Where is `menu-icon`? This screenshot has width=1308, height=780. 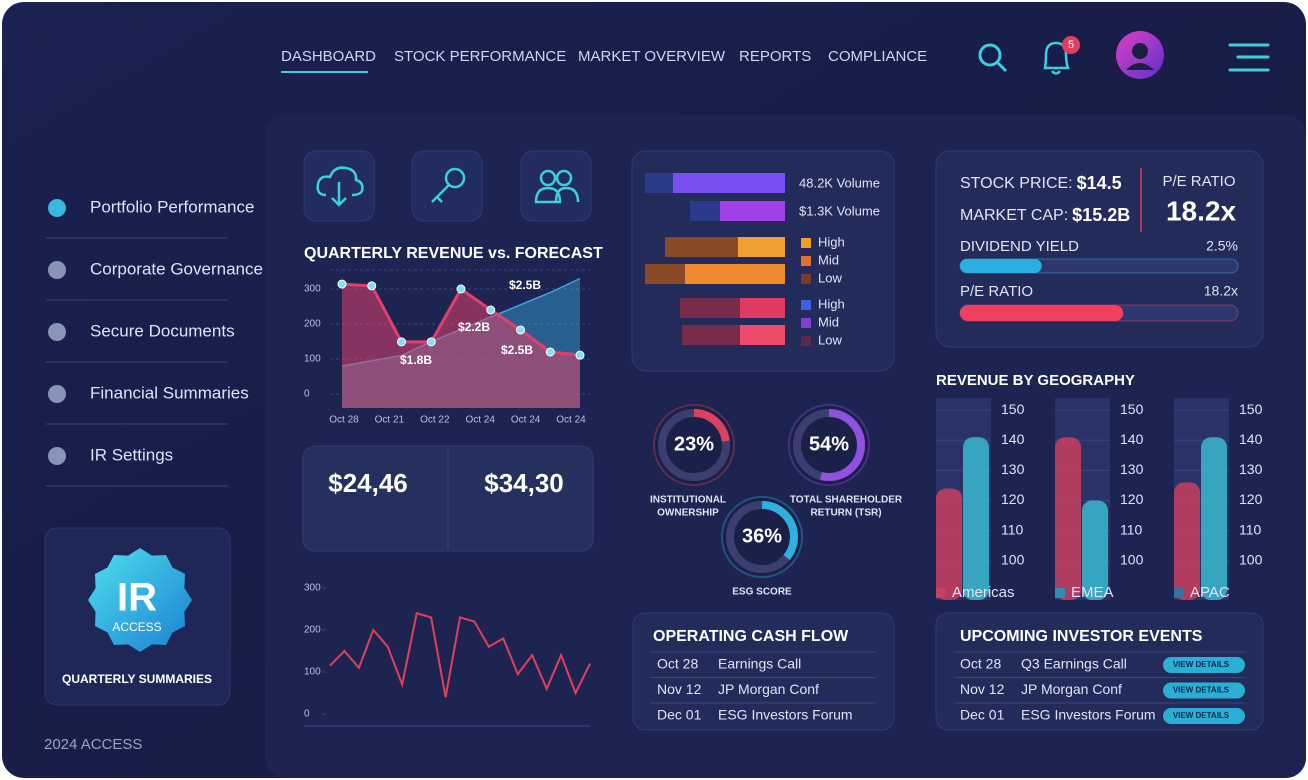
menu-icon is located at coordinates (1249, 57).